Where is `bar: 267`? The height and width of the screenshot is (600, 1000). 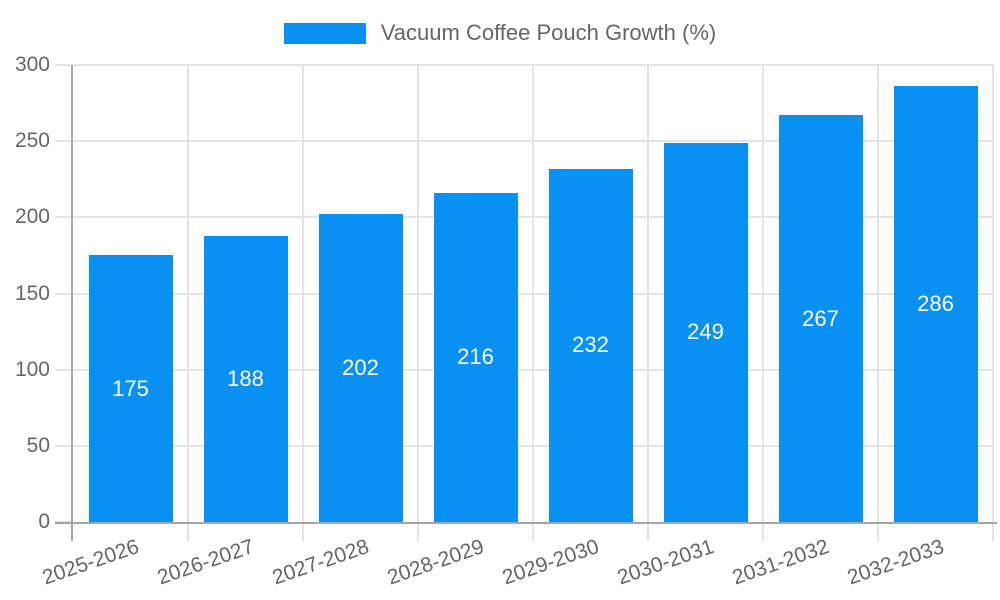
bar: 267 is located at coordinates (820, 318).